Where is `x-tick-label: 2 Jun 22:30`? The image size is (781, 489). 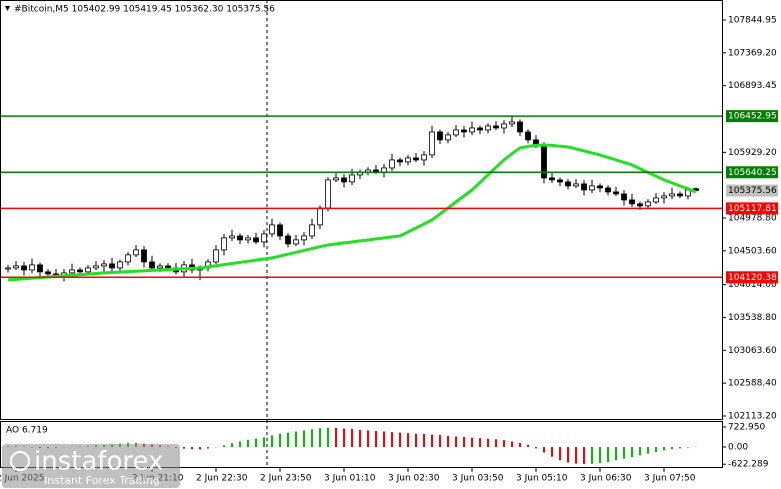
x-tick-label: 2 Jun 22:30 is located at coordinates (222, 479).